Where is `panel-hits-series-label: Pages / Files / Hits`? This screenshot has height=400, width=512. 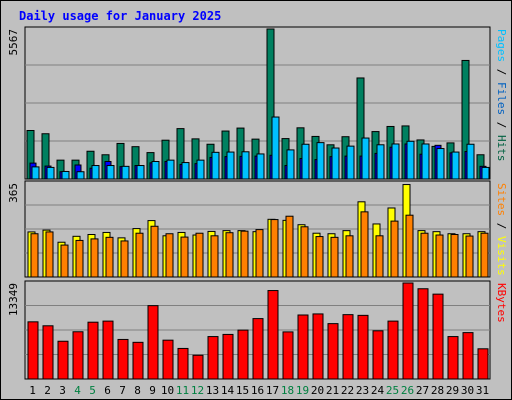
panel-hits-series-label: Pages / Files / Hits is located at coordinates (501, 95).